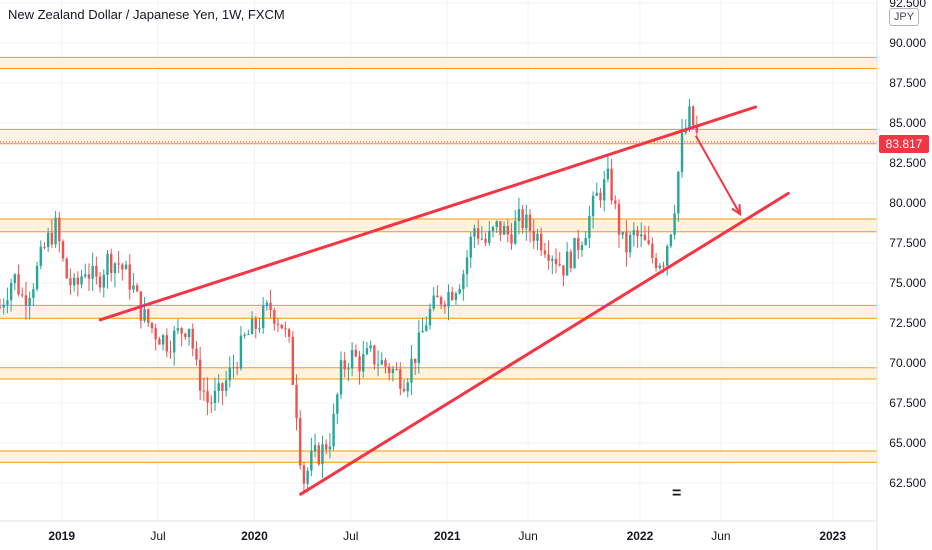 Image resolution: width=932 pixels, height=550 pixels. I want to click on time-tick-label: 2021, so click(447, 536).